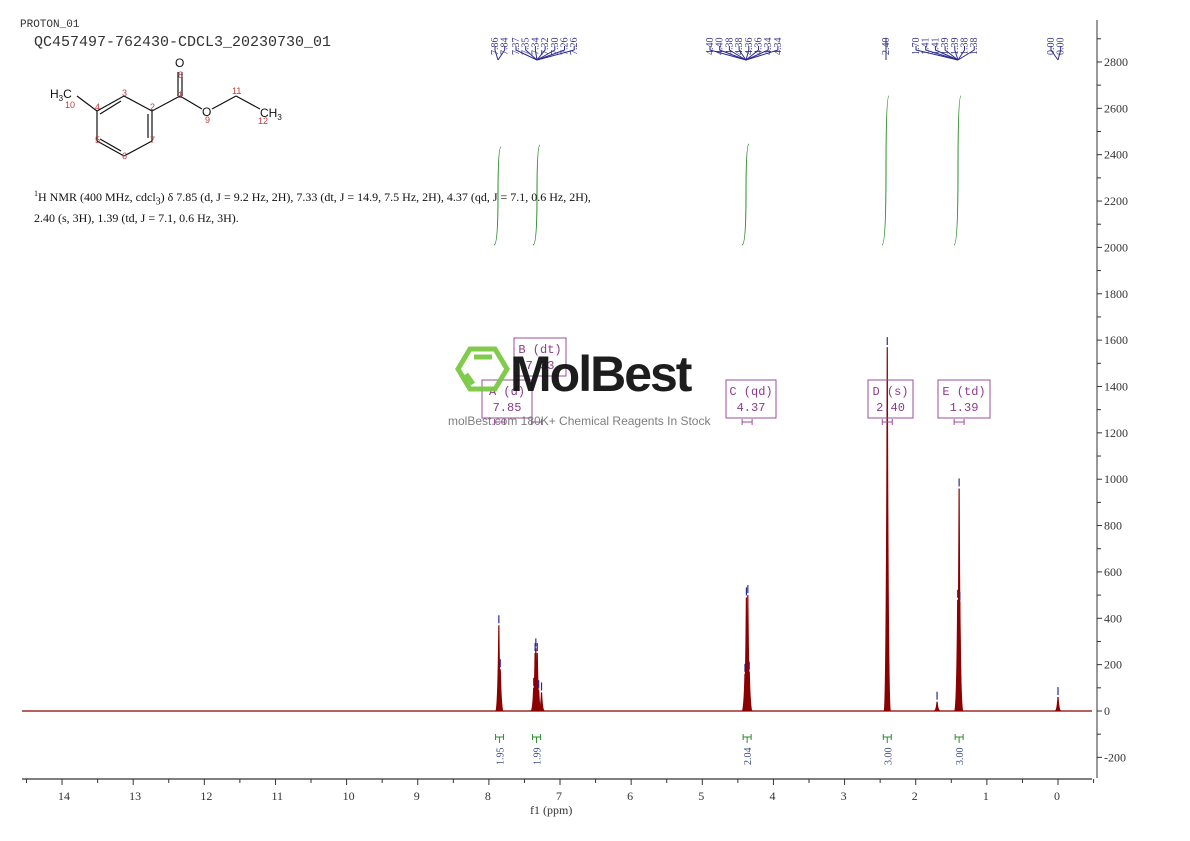 This screenshot has width=1190, height=841. Describe the element at coordinates (890, 392) in the screenshot. I see `svg-text: D (s)` at that location.